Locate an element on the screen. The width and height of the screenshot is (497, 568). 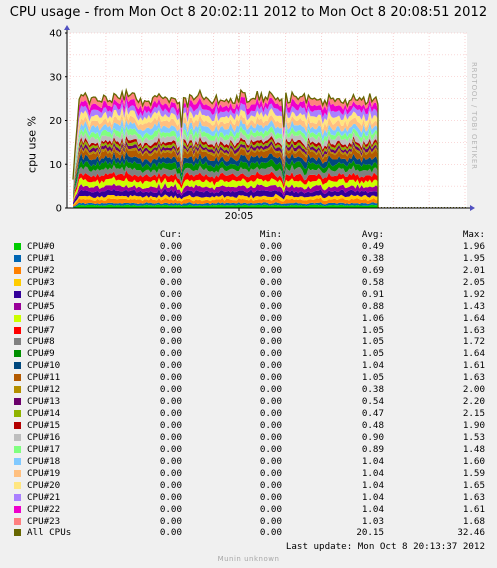
series-area-CPU20 is located at coordinates (225, 146).